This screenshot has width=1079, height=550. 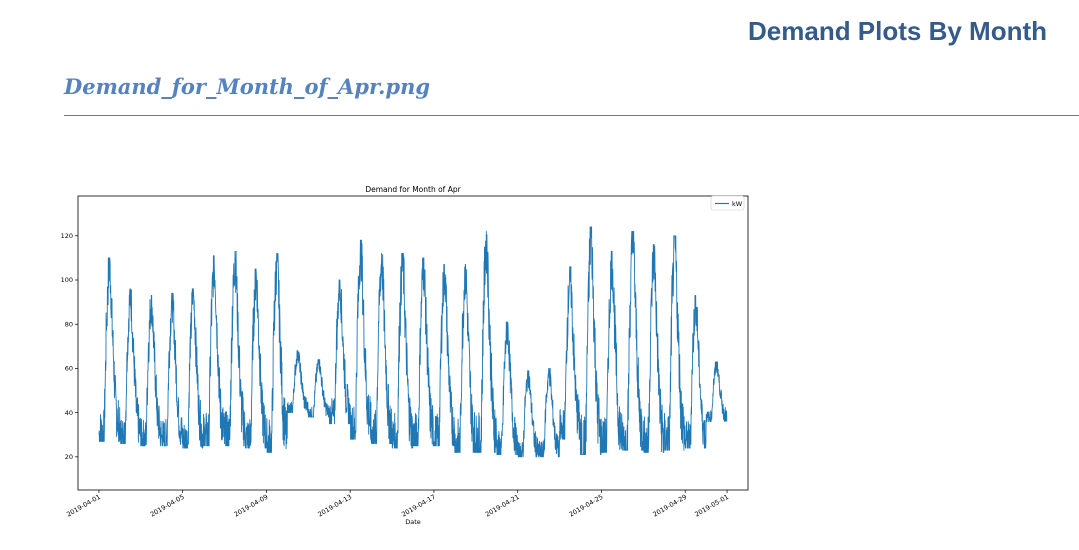 What do you see at coordinates (67, 236) in the screenshot?
I see `y-tick-label: 120` at bounding box center [67, 236].